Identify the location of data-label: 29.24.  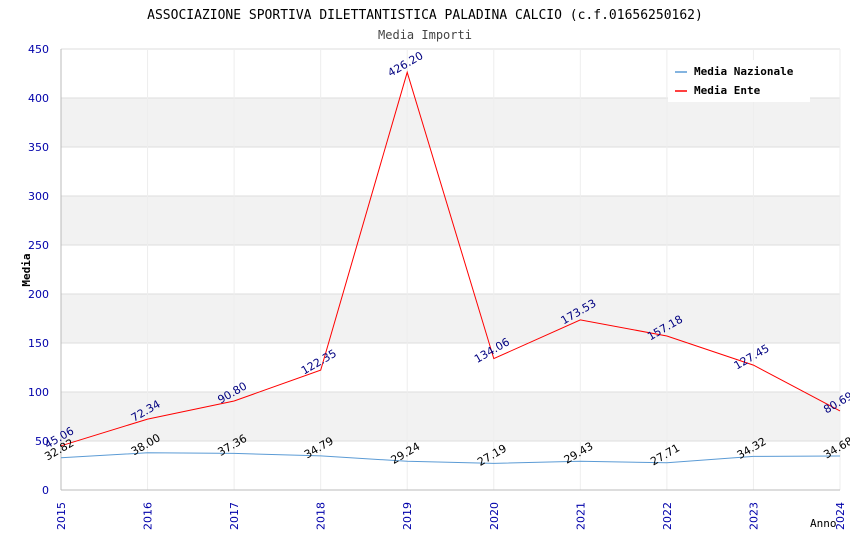
(406, 453).